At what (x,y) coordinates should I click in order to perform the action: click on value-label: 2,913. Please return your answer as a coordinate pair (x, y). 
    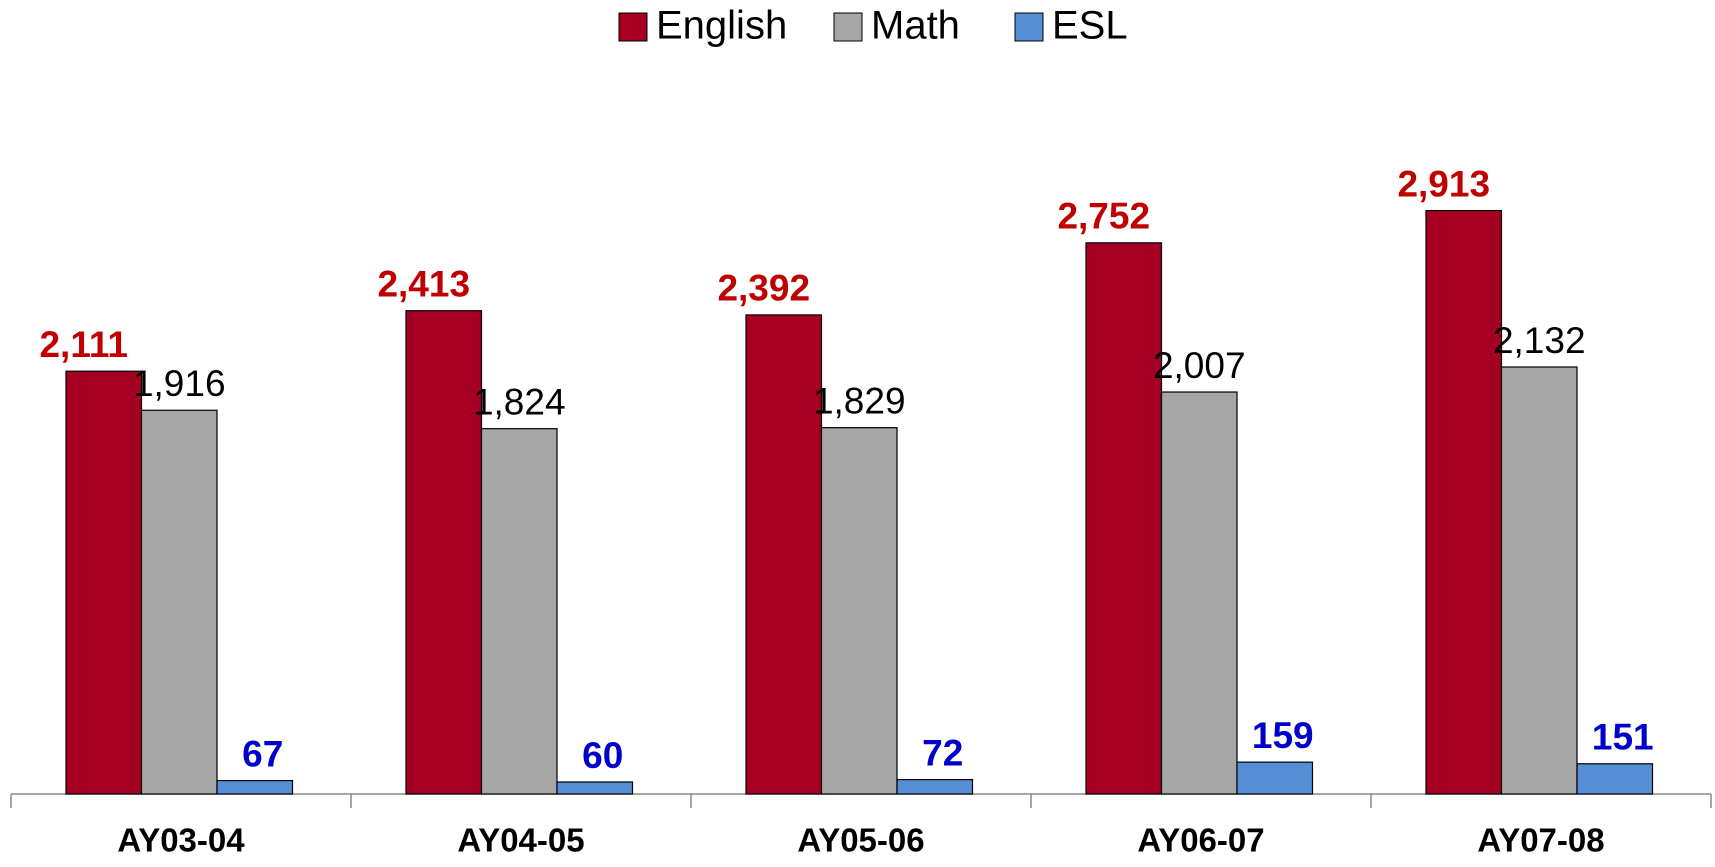
    Looking at the image, I should click on (1443, 183).